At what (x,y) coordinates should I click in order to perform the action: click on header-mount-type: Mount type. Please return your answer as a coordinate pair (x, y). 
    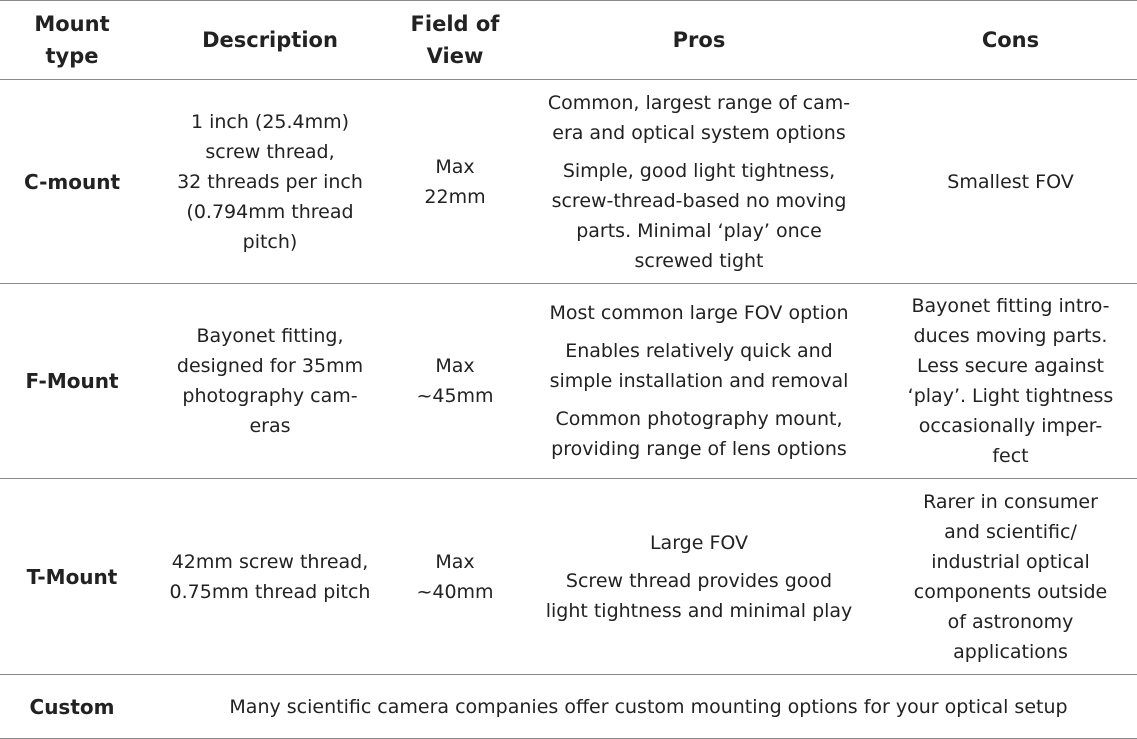
    Looking at the image, I should click on (72, 40).